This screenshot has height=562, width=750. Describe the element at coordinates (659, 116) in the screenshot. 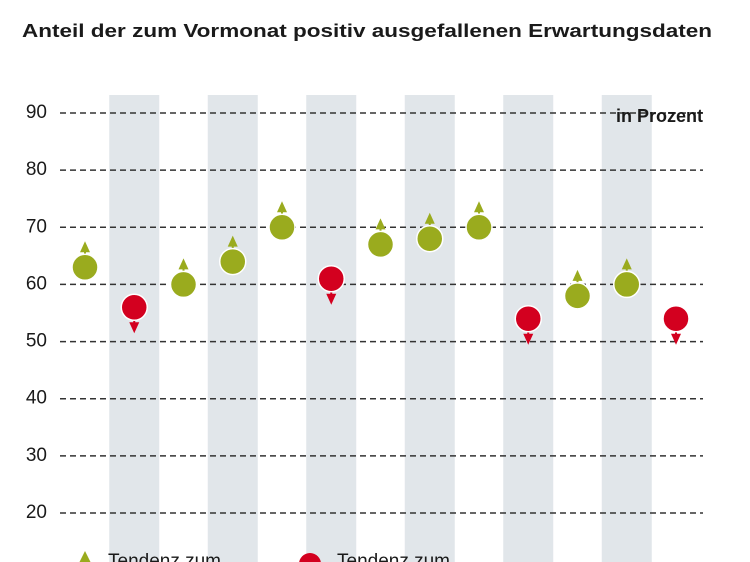

I see `unit-label: in Prozent` at that location.